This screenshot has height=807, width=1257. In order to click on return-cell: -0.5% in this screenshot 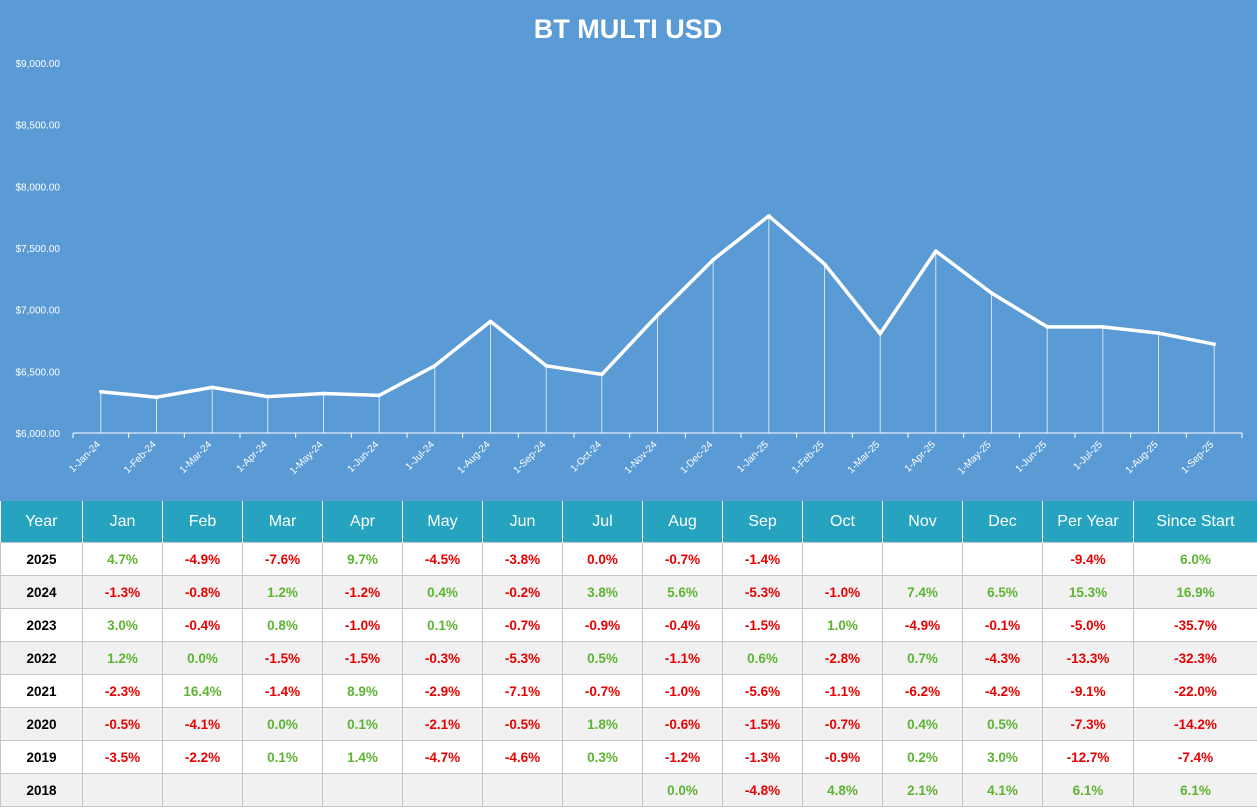, I will do `click(122, 724)`.